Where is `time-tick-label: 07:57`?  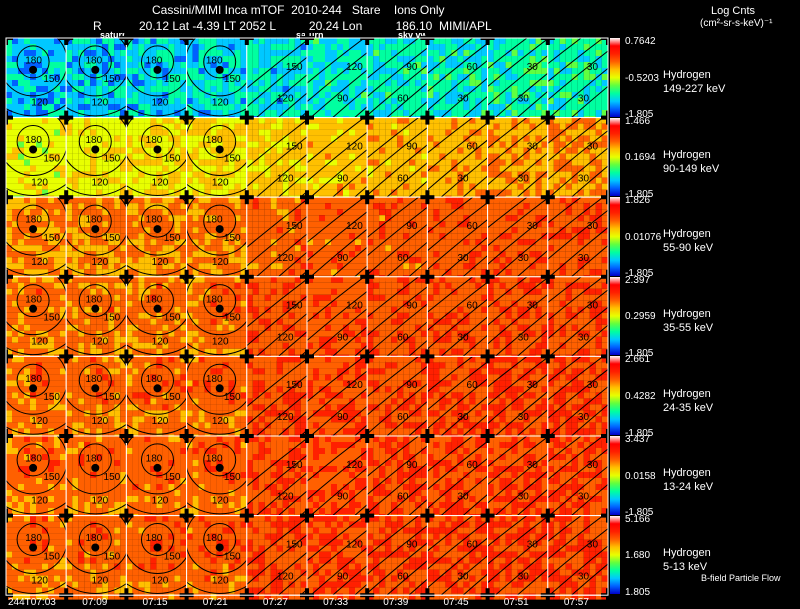
time-tick-label: 07:57 is located at coordinates (576, 602).